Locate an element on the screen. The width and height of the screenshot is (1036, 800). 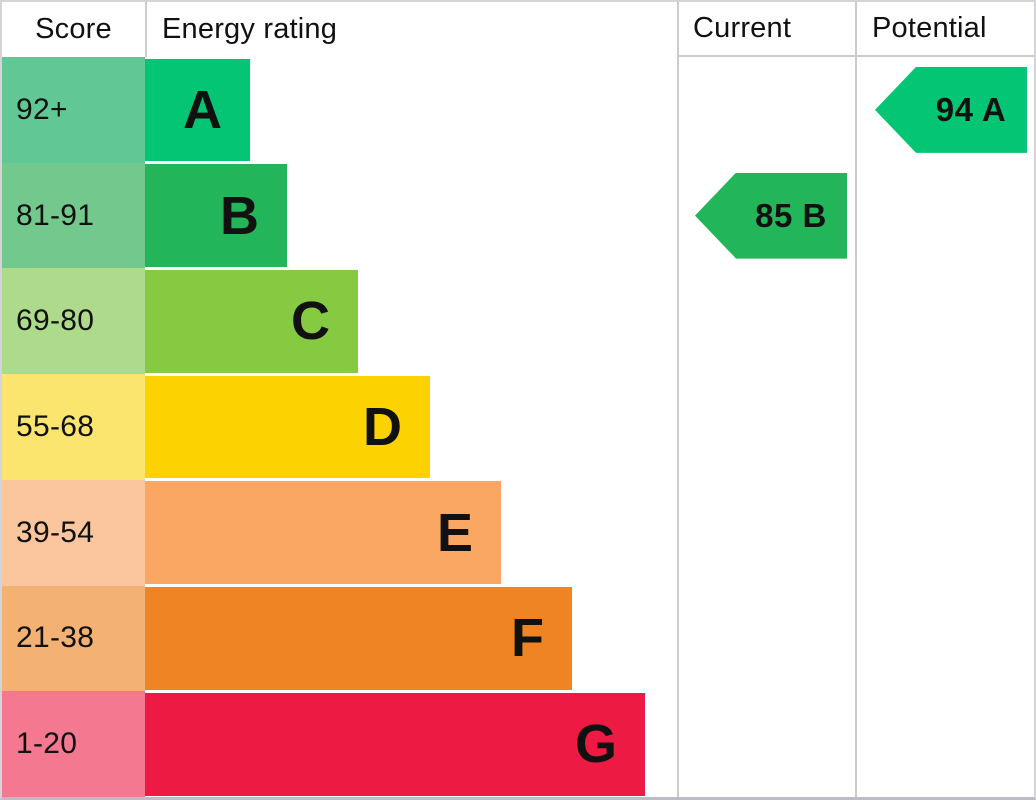
current-rating-arrow: 85 B is located at coordinates (771, 215).